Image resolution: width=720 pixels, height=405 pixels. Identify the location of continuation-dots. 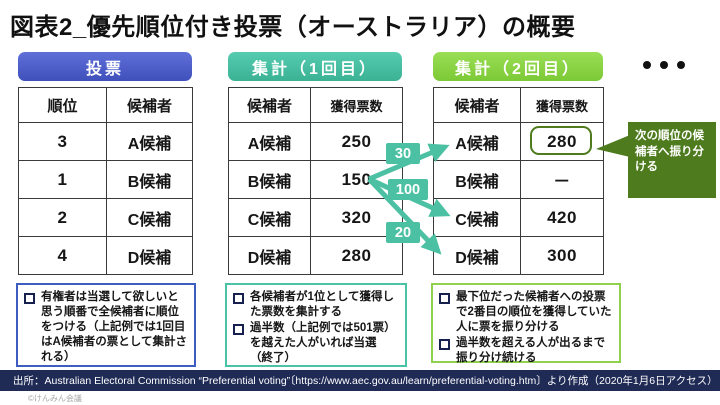
(664, 65).